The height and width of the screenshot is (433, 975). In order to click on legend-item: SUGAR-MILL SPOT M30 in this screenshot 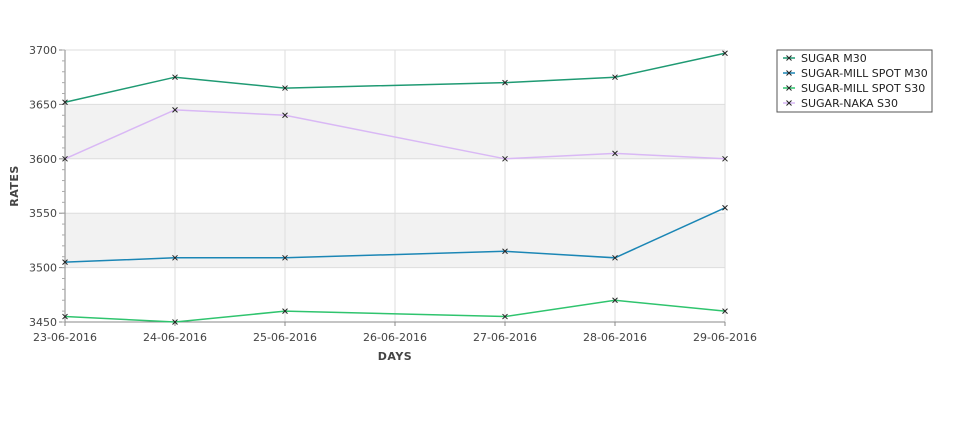, I will do `click(855, 73)`.